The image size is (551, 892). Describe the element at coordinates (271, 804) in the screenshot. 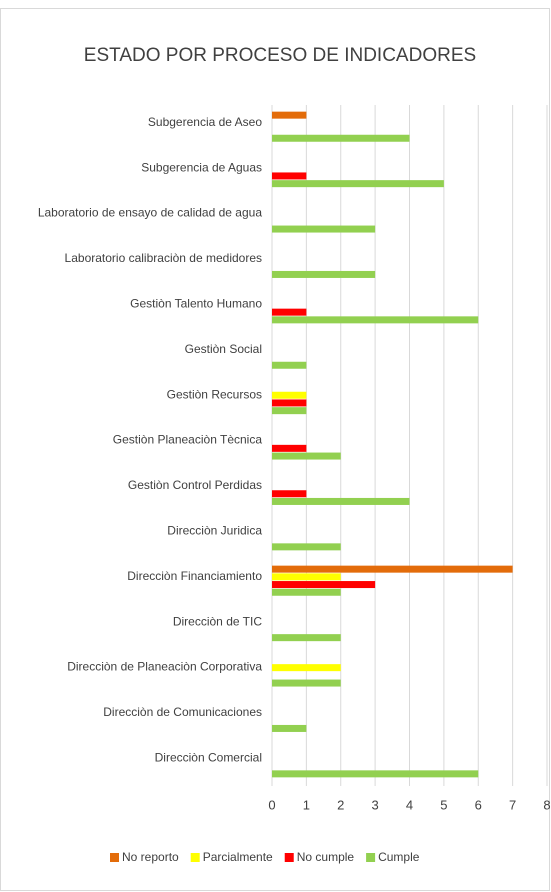

I see `x-tick-label: 0` at that location.